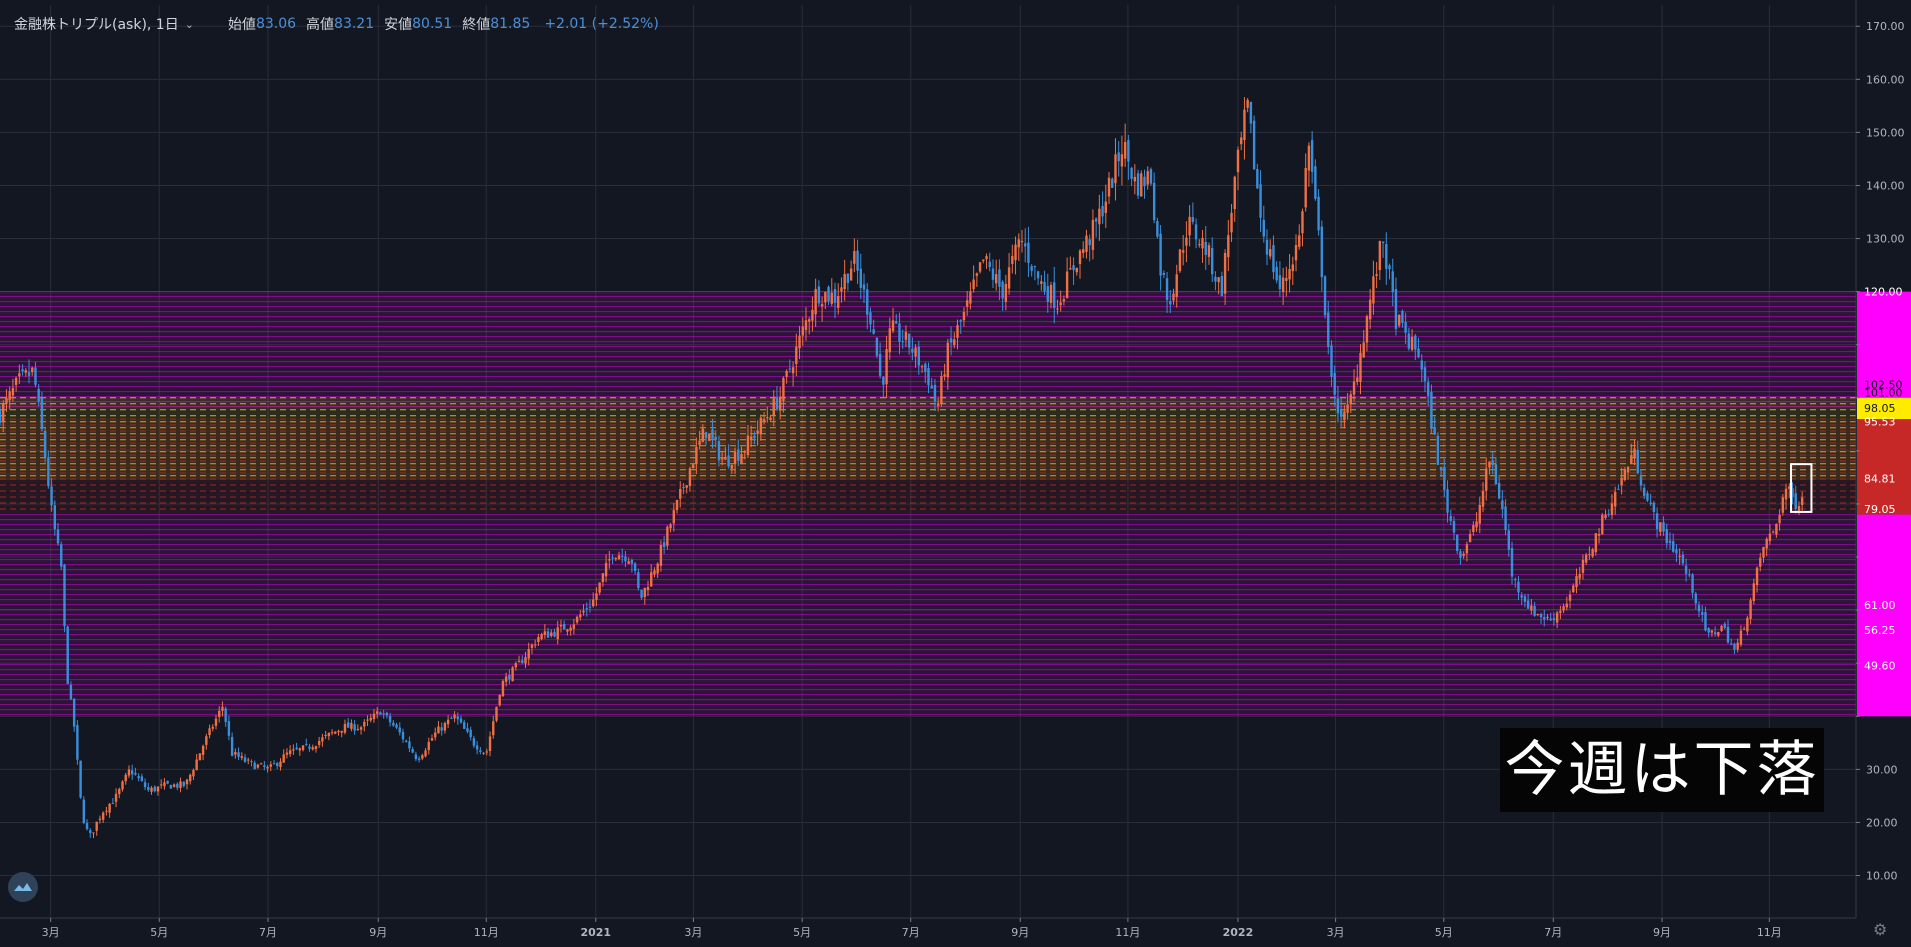  Describe the element at coordinates (1883, 292) in the screenshot. I see `level-label: 120.00` at that location.